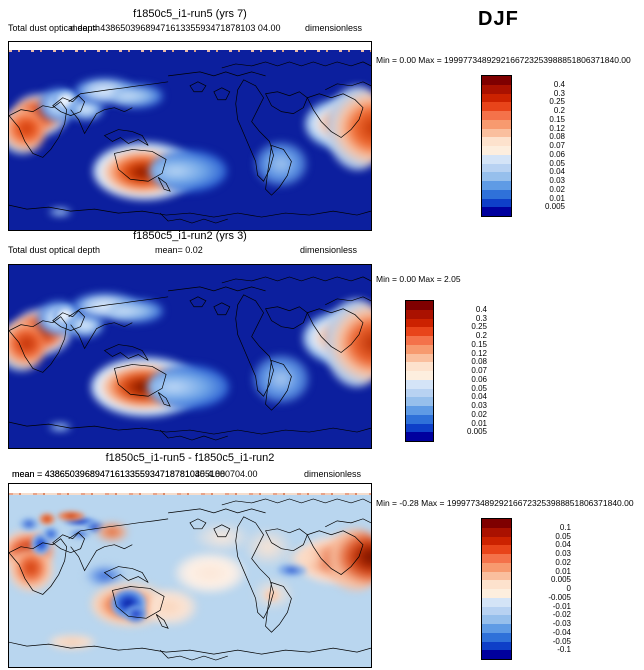  Describe the element at coordinates (190, 494) in the screenshot. I see `pole-artifact-row-diff` at that location.